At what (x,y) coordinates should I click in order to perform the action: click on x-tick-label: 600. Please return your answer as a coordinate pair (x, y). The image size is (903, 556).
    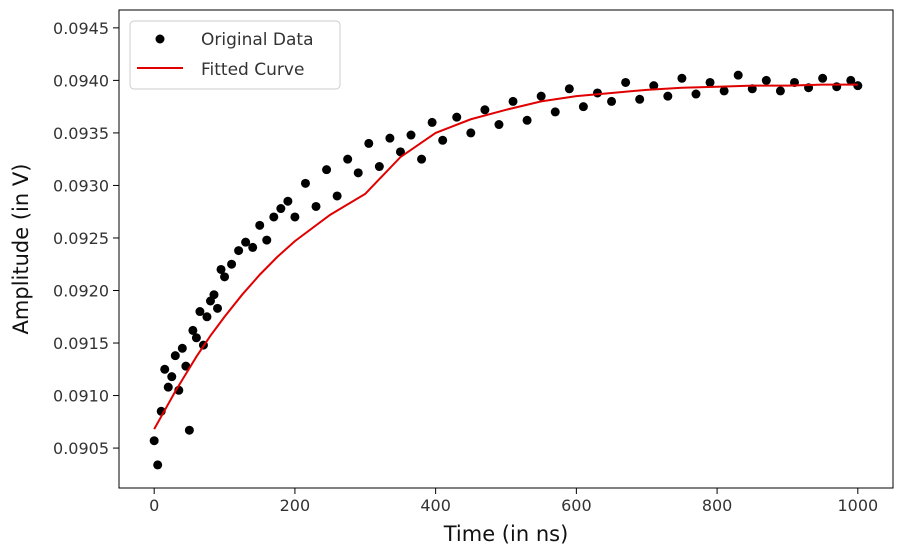
    Looking at the image, I should click on (576, 505).